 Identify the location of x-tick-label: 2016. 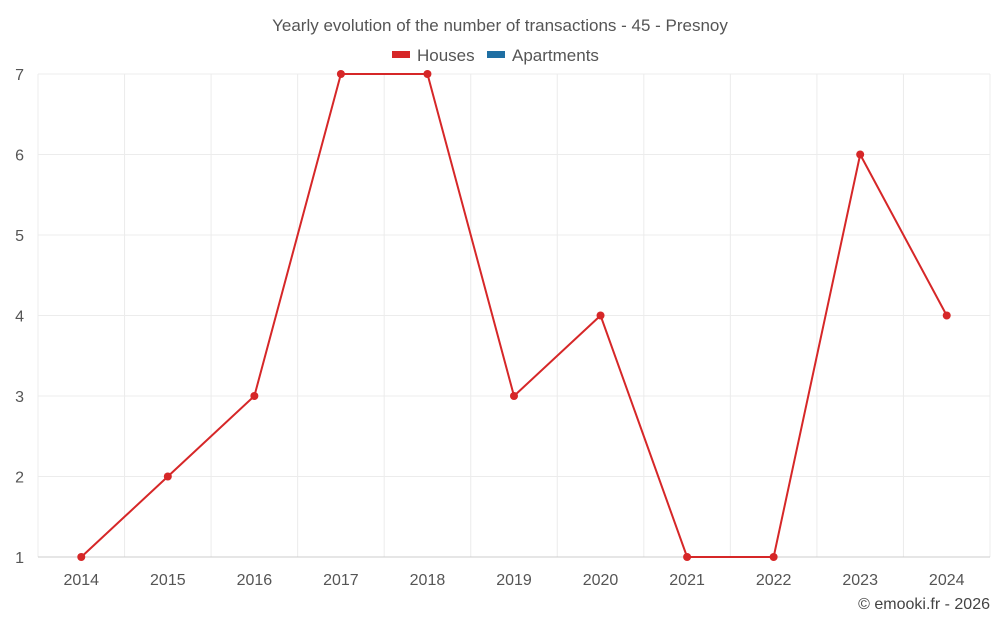
(255, 580).